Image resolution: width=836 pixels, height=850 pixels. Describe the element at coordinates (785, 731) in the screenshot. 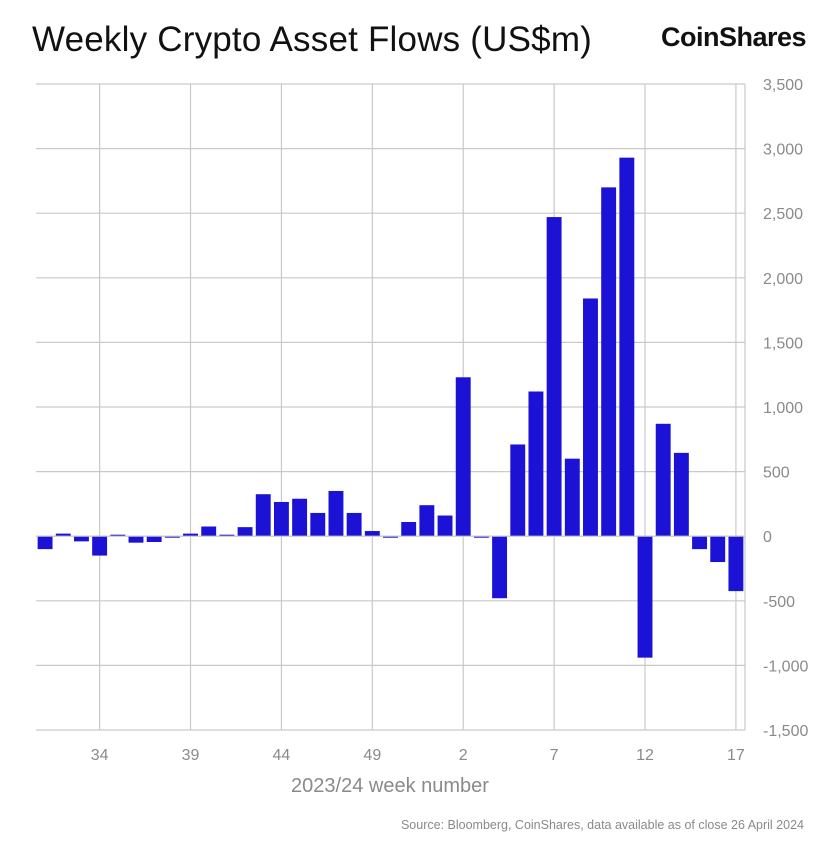

I see `y-tick-label: -1,500` at that location.